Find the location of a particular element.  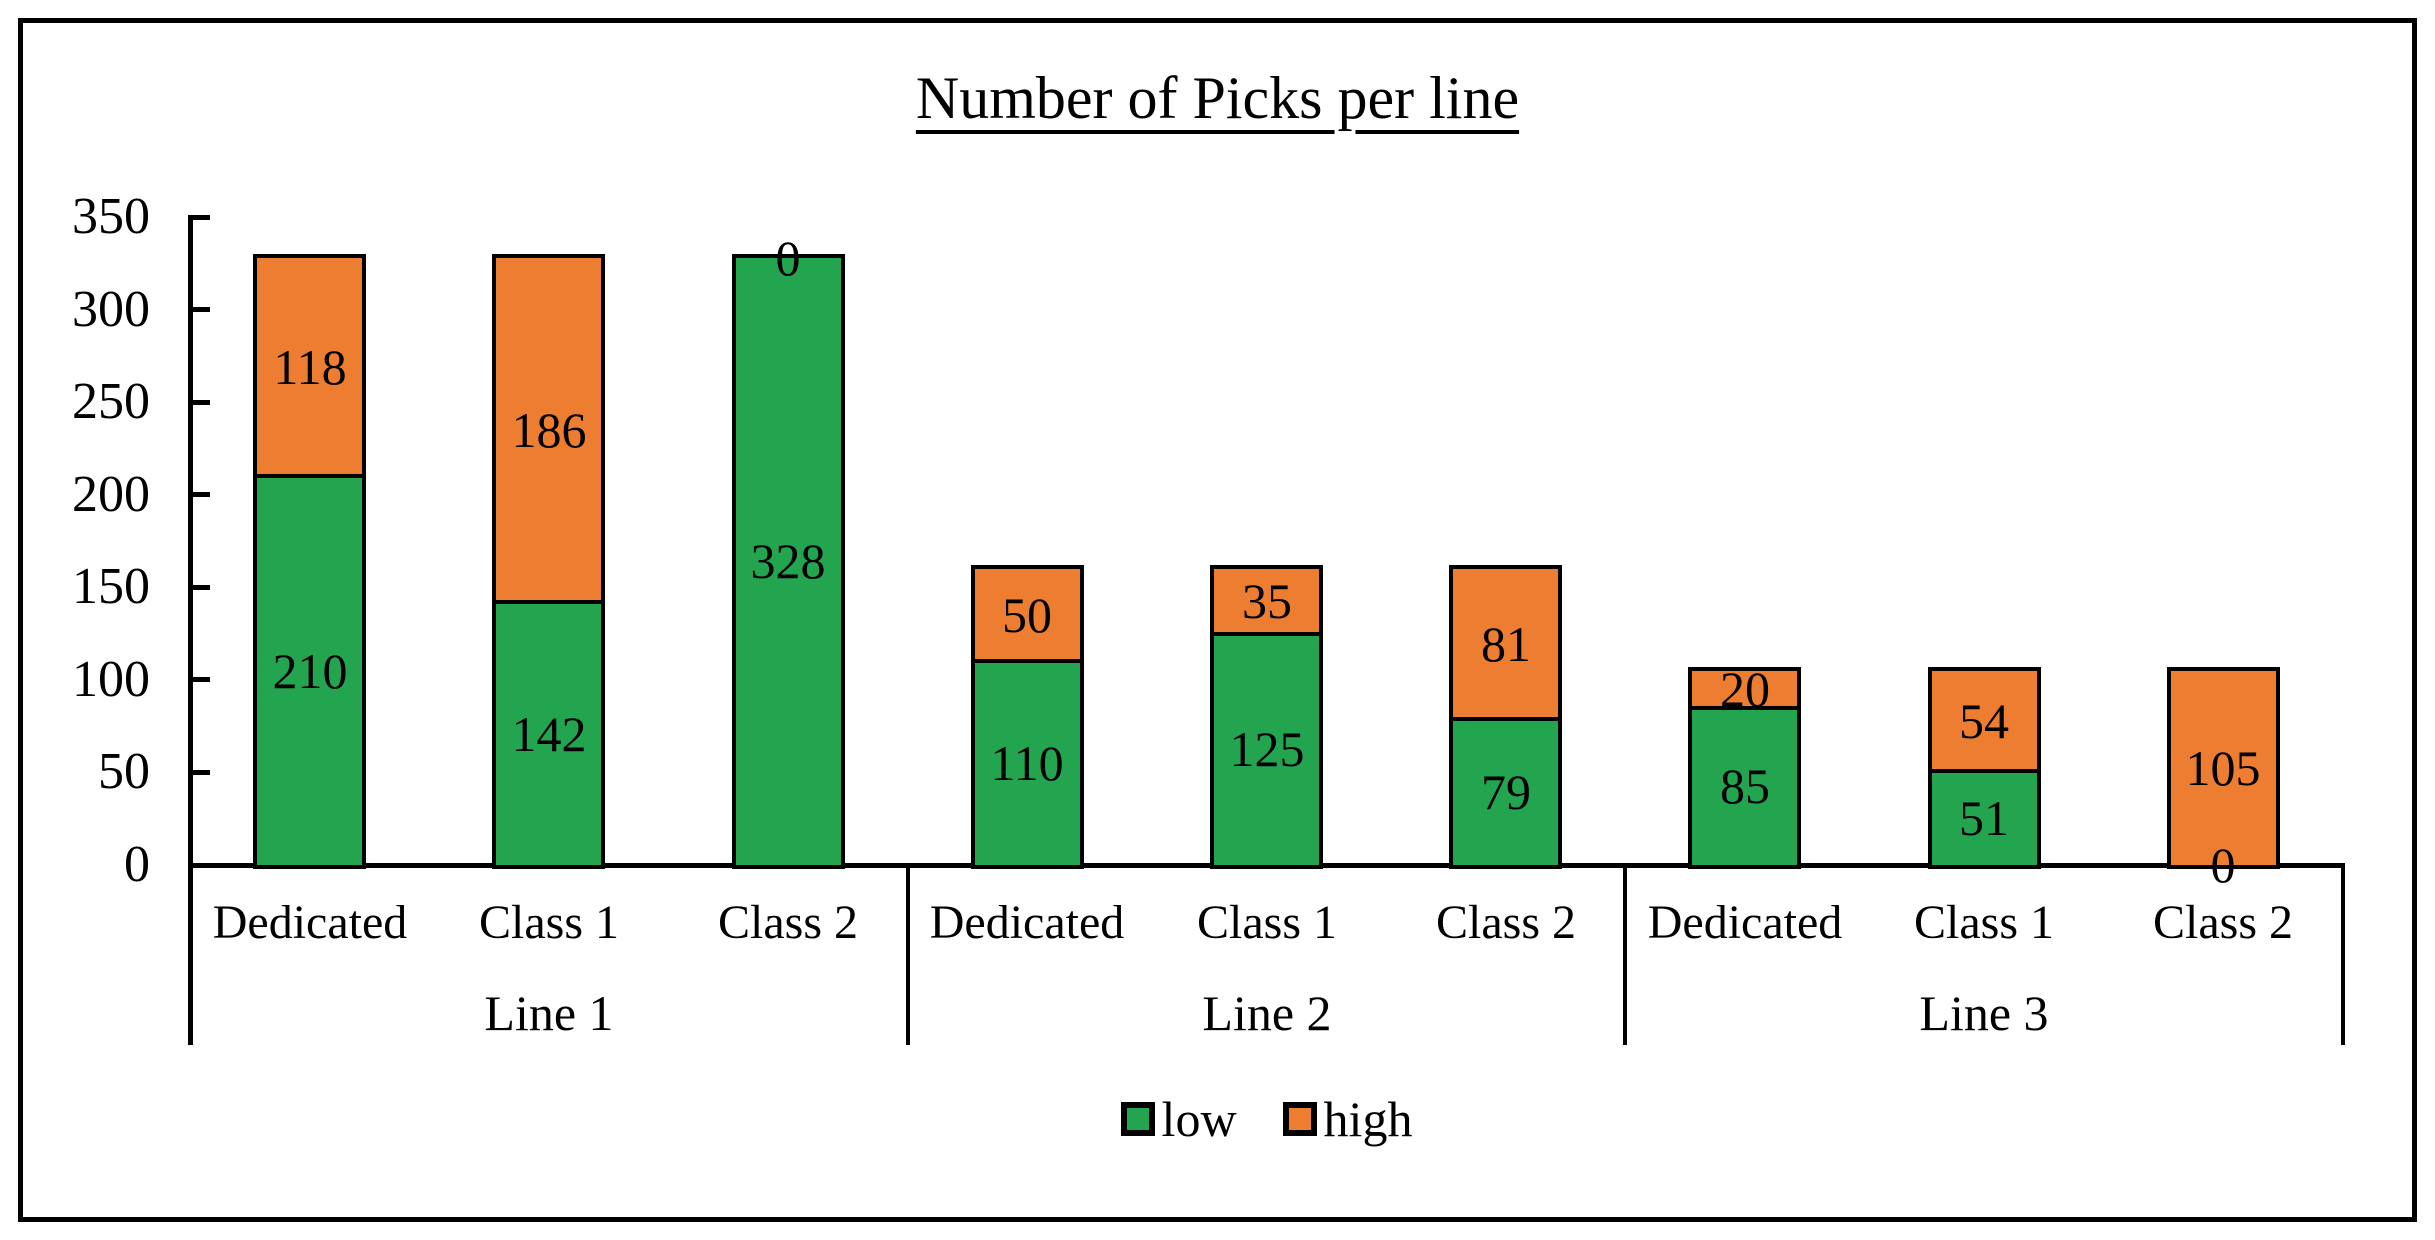

legend-label-high: high is located at coordinates (1368, 1119).